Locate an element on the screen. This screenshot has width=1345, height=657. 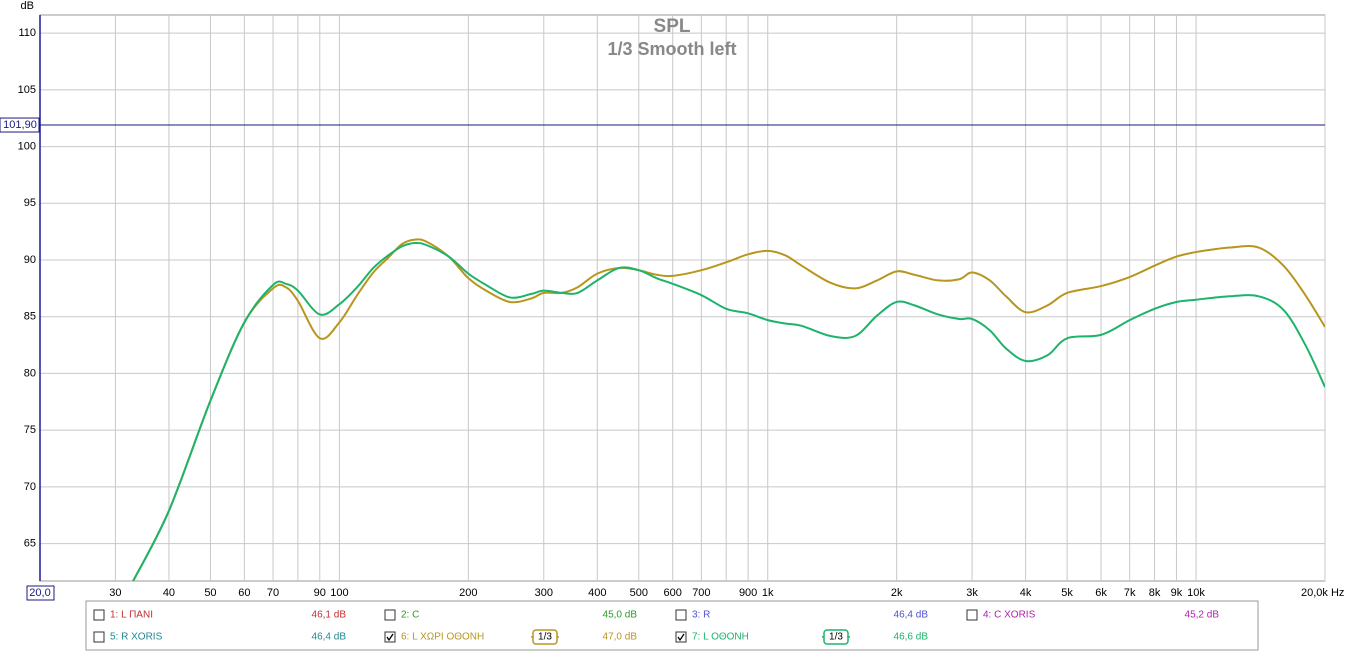
y-tick-label: 65 is located at coordinates (30, 543).